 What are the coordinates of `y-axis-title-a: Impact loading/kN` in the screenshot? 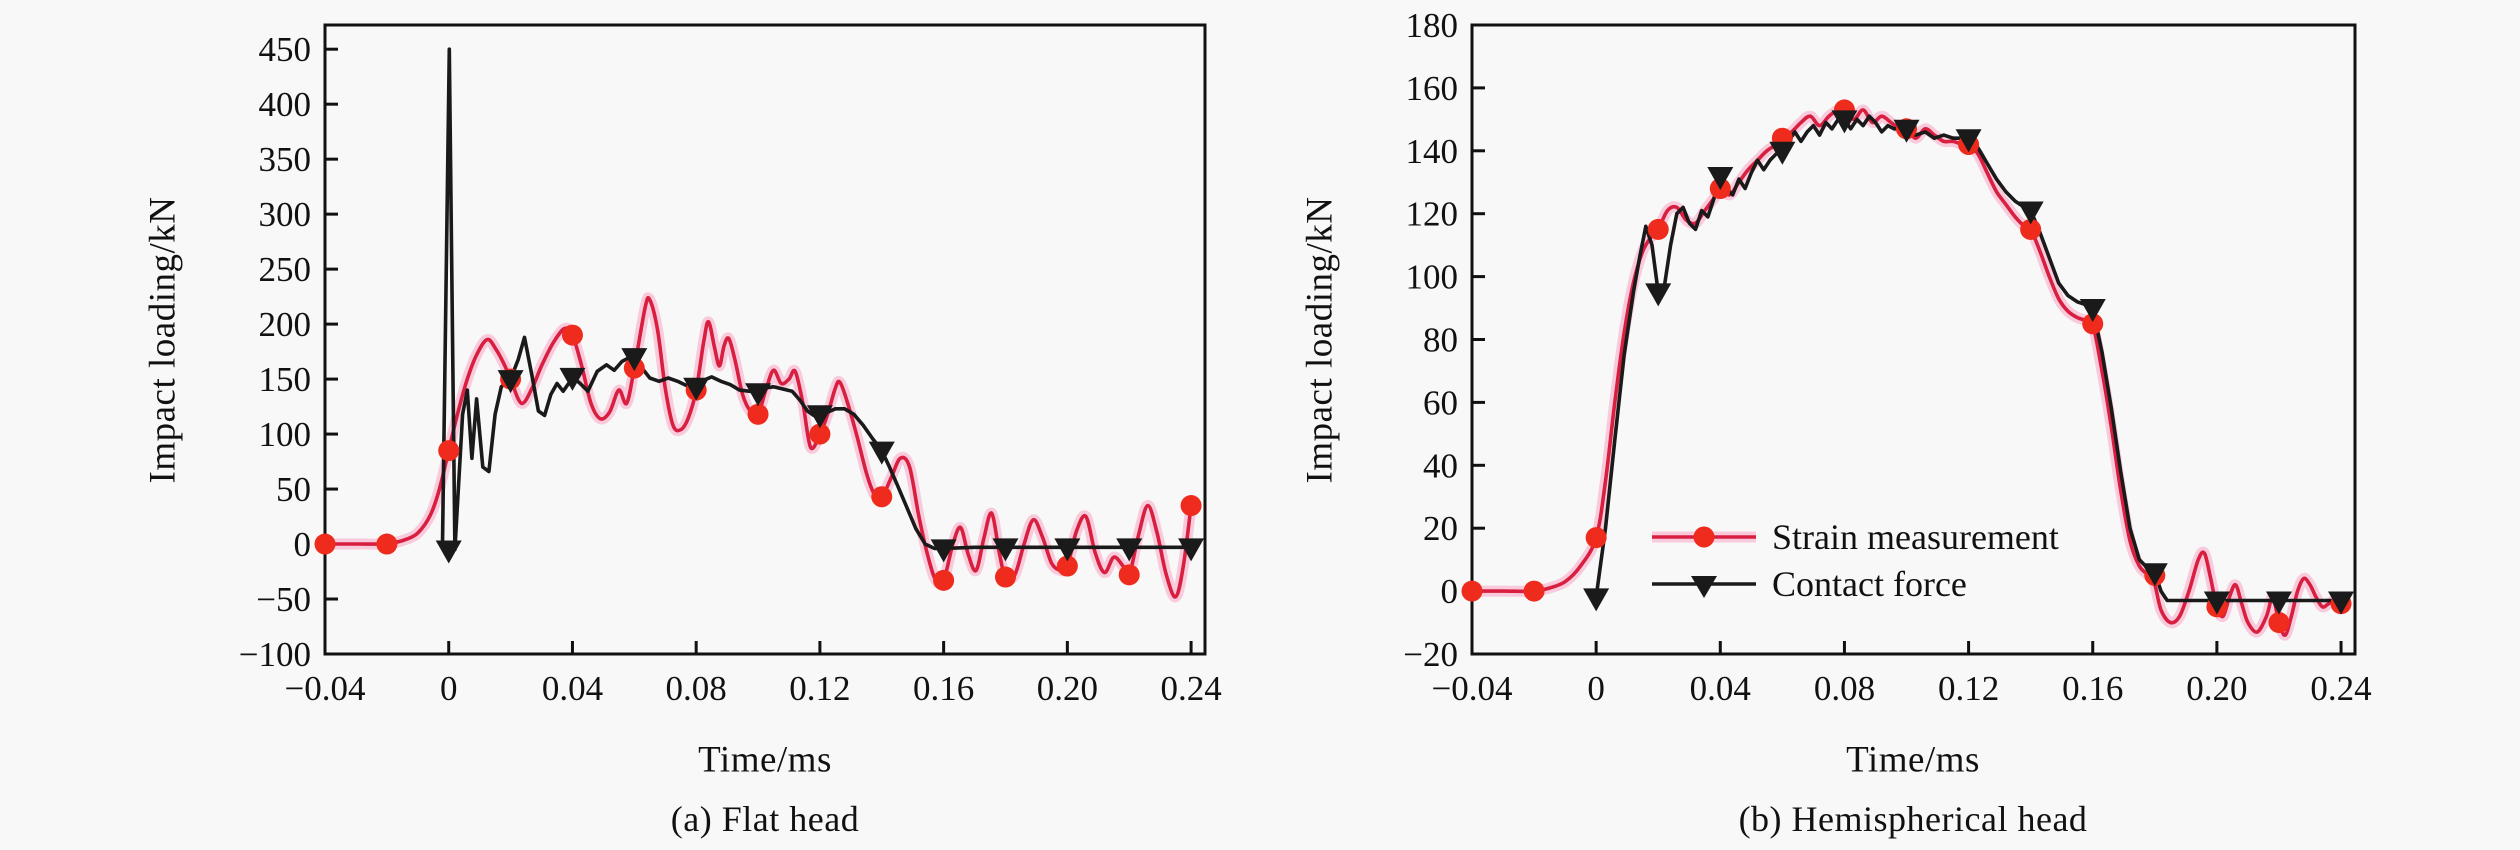 It's located at (163, 340).